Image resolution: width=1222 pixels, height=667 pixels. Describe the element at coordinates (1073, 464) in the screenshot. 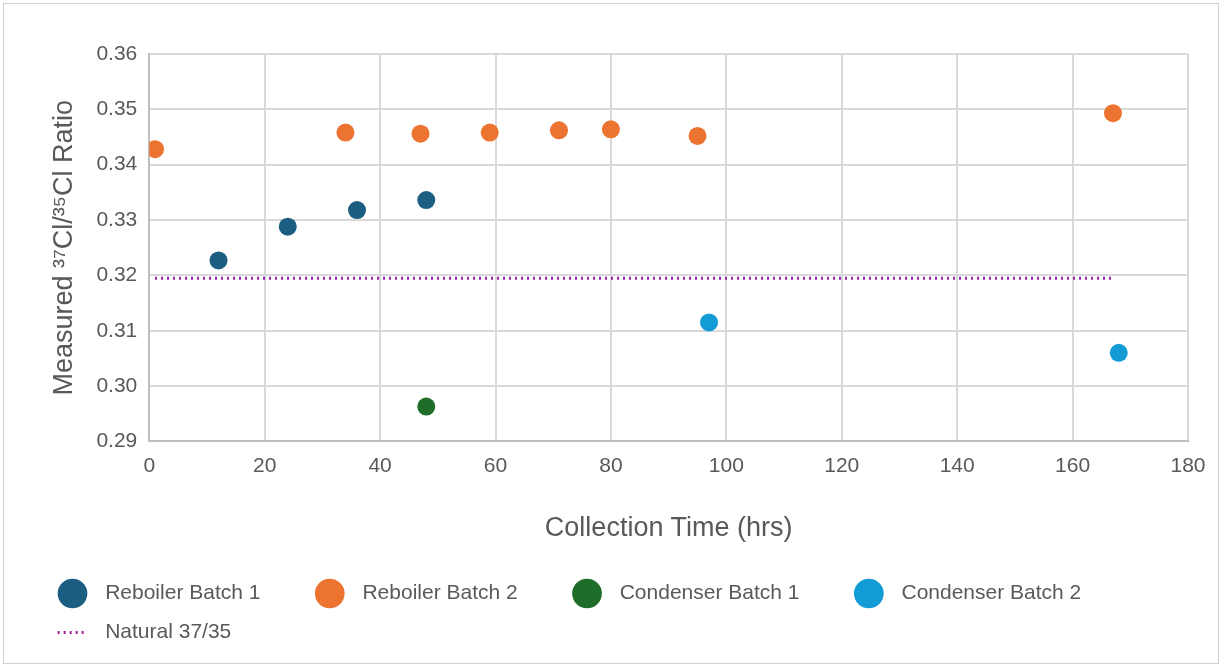

I see `x-tick-label: 160` at that location.